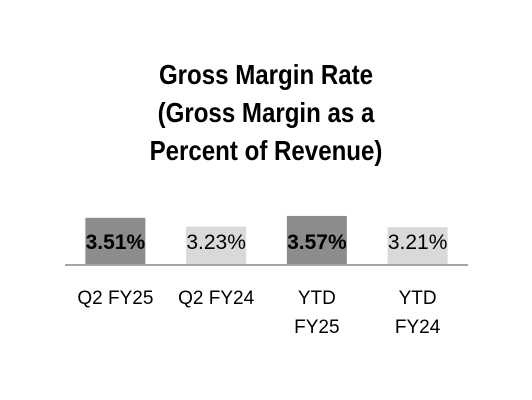 The height and width of the screenshot is (400, 532). What do you see at coordinates (266, 150) in the screenshot?
I see `chart-title-line-3: Percent of Revenue)` at bounding box center [266, 150].